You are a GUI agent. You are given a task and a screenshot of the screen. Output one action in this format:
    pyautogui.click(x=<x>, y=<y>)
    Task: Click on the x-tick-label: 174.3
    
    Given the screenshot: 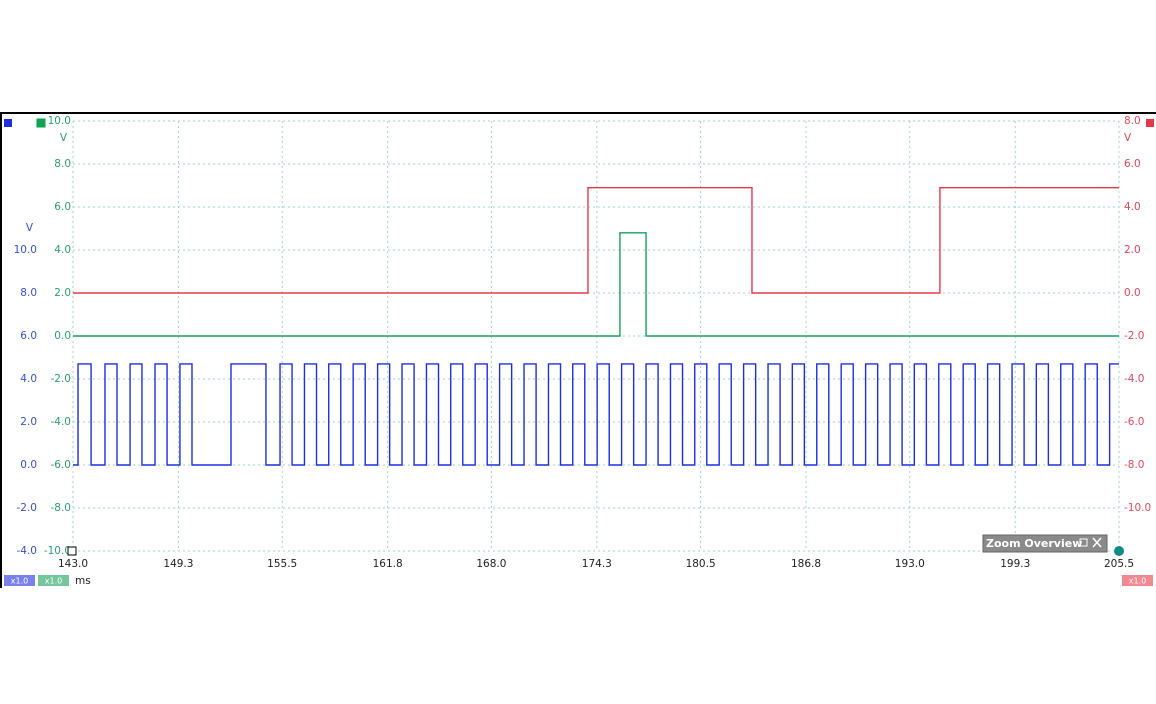 What is the action you would take?
    pyautogui.click(x=597, y=564)
    